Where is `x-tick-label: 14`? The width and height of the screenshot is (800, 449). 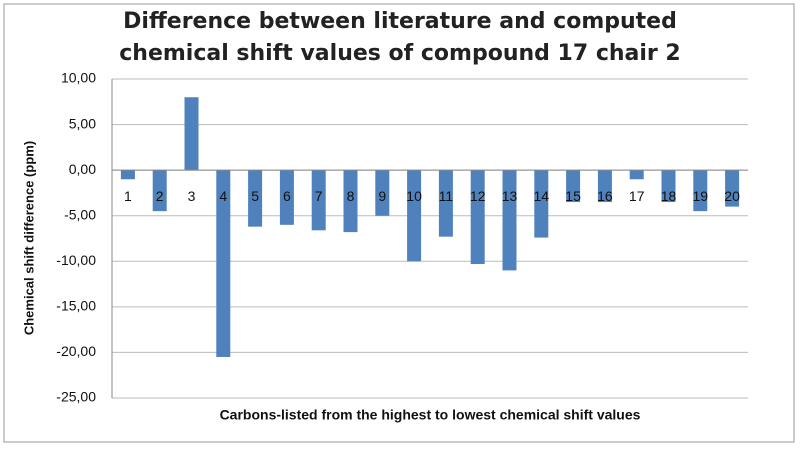
x-tick-label: 14 is located at coordinates (542, 196).